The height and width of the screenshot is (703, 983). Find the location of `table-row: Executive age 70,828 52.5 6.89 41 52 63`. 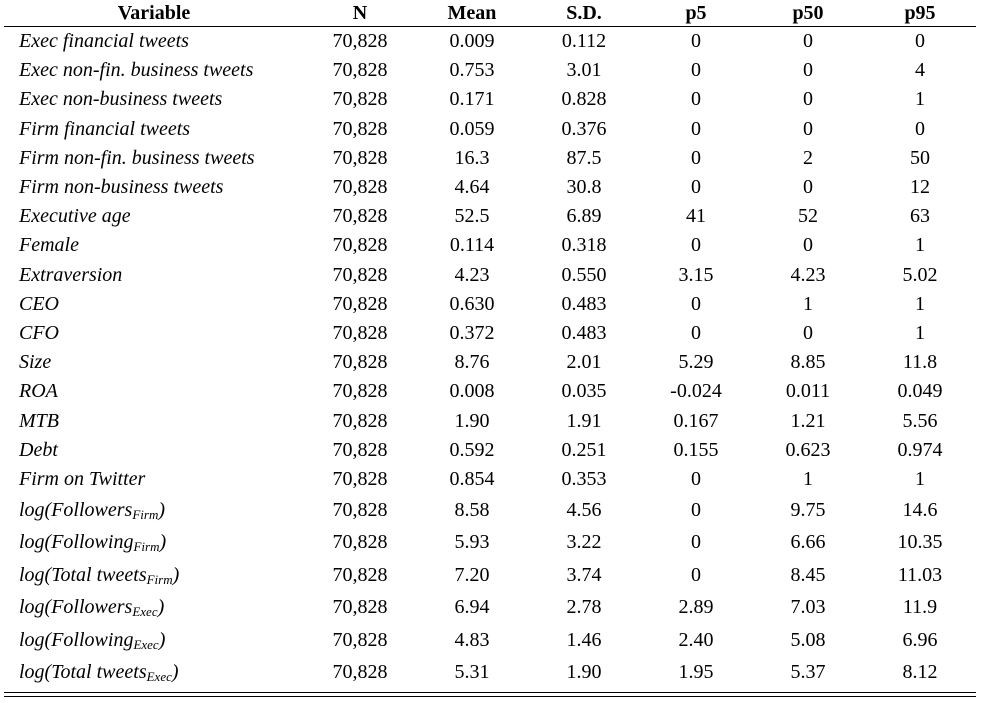

table-row: Executive age 70,828 52.5 6.89 41 52 63 is located at coordinates (490, 216).